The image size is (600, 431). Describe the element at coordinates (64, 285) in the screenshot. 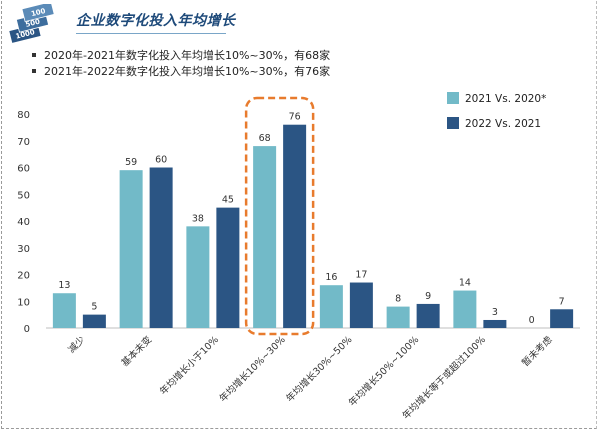

I see `data-label: 13` at that location.